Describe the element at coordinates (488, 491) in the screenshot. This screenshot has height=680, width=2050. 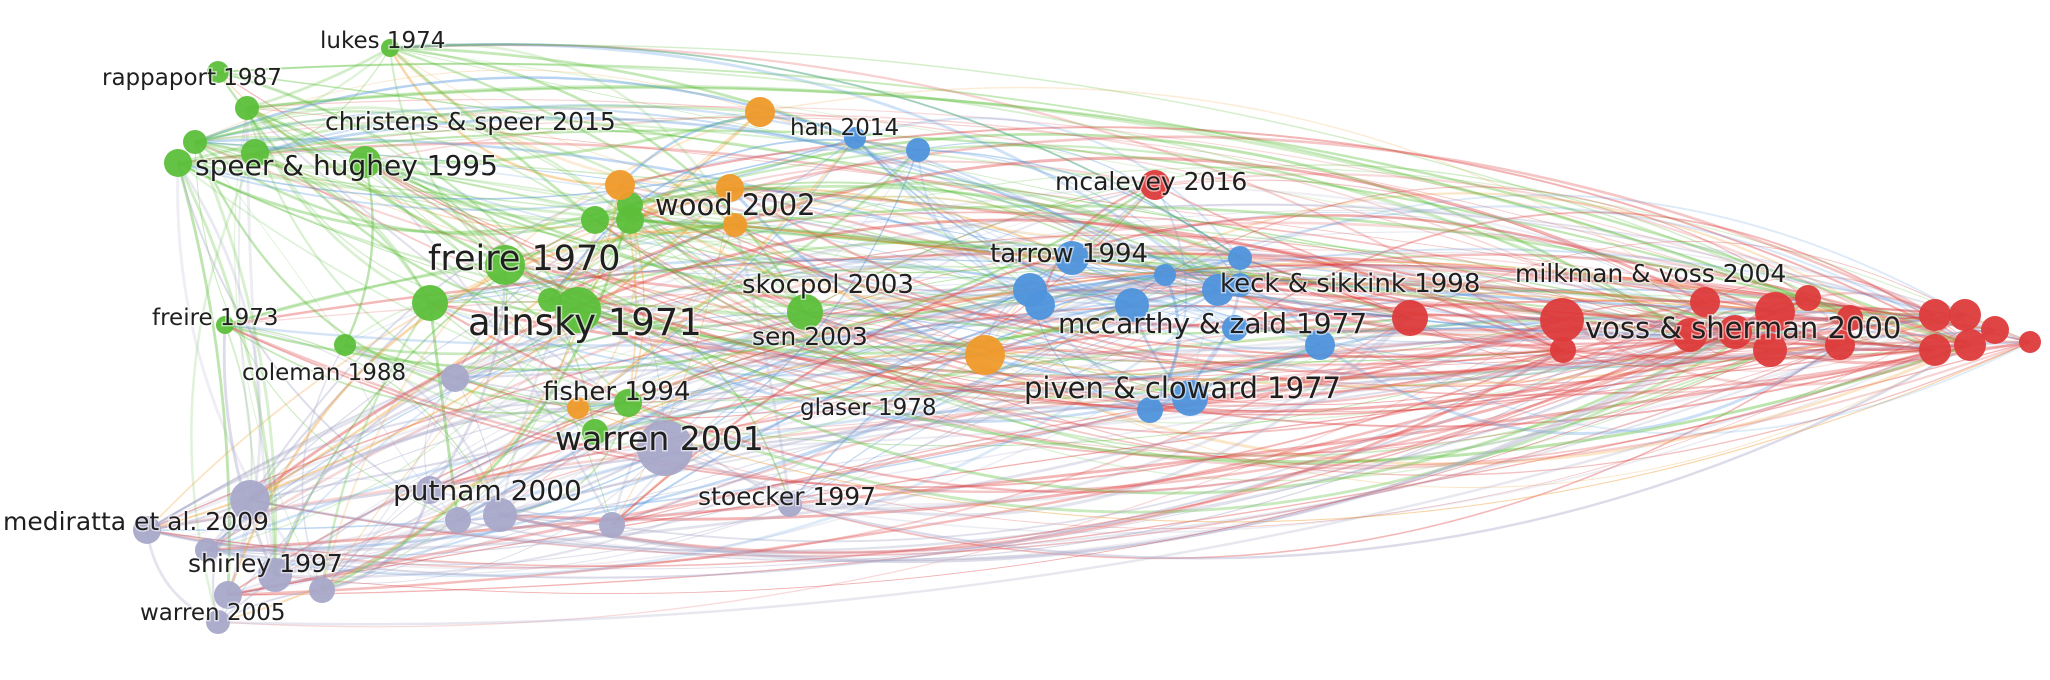
I see `node-label-putnam-2000: putnam 2000` at that location.